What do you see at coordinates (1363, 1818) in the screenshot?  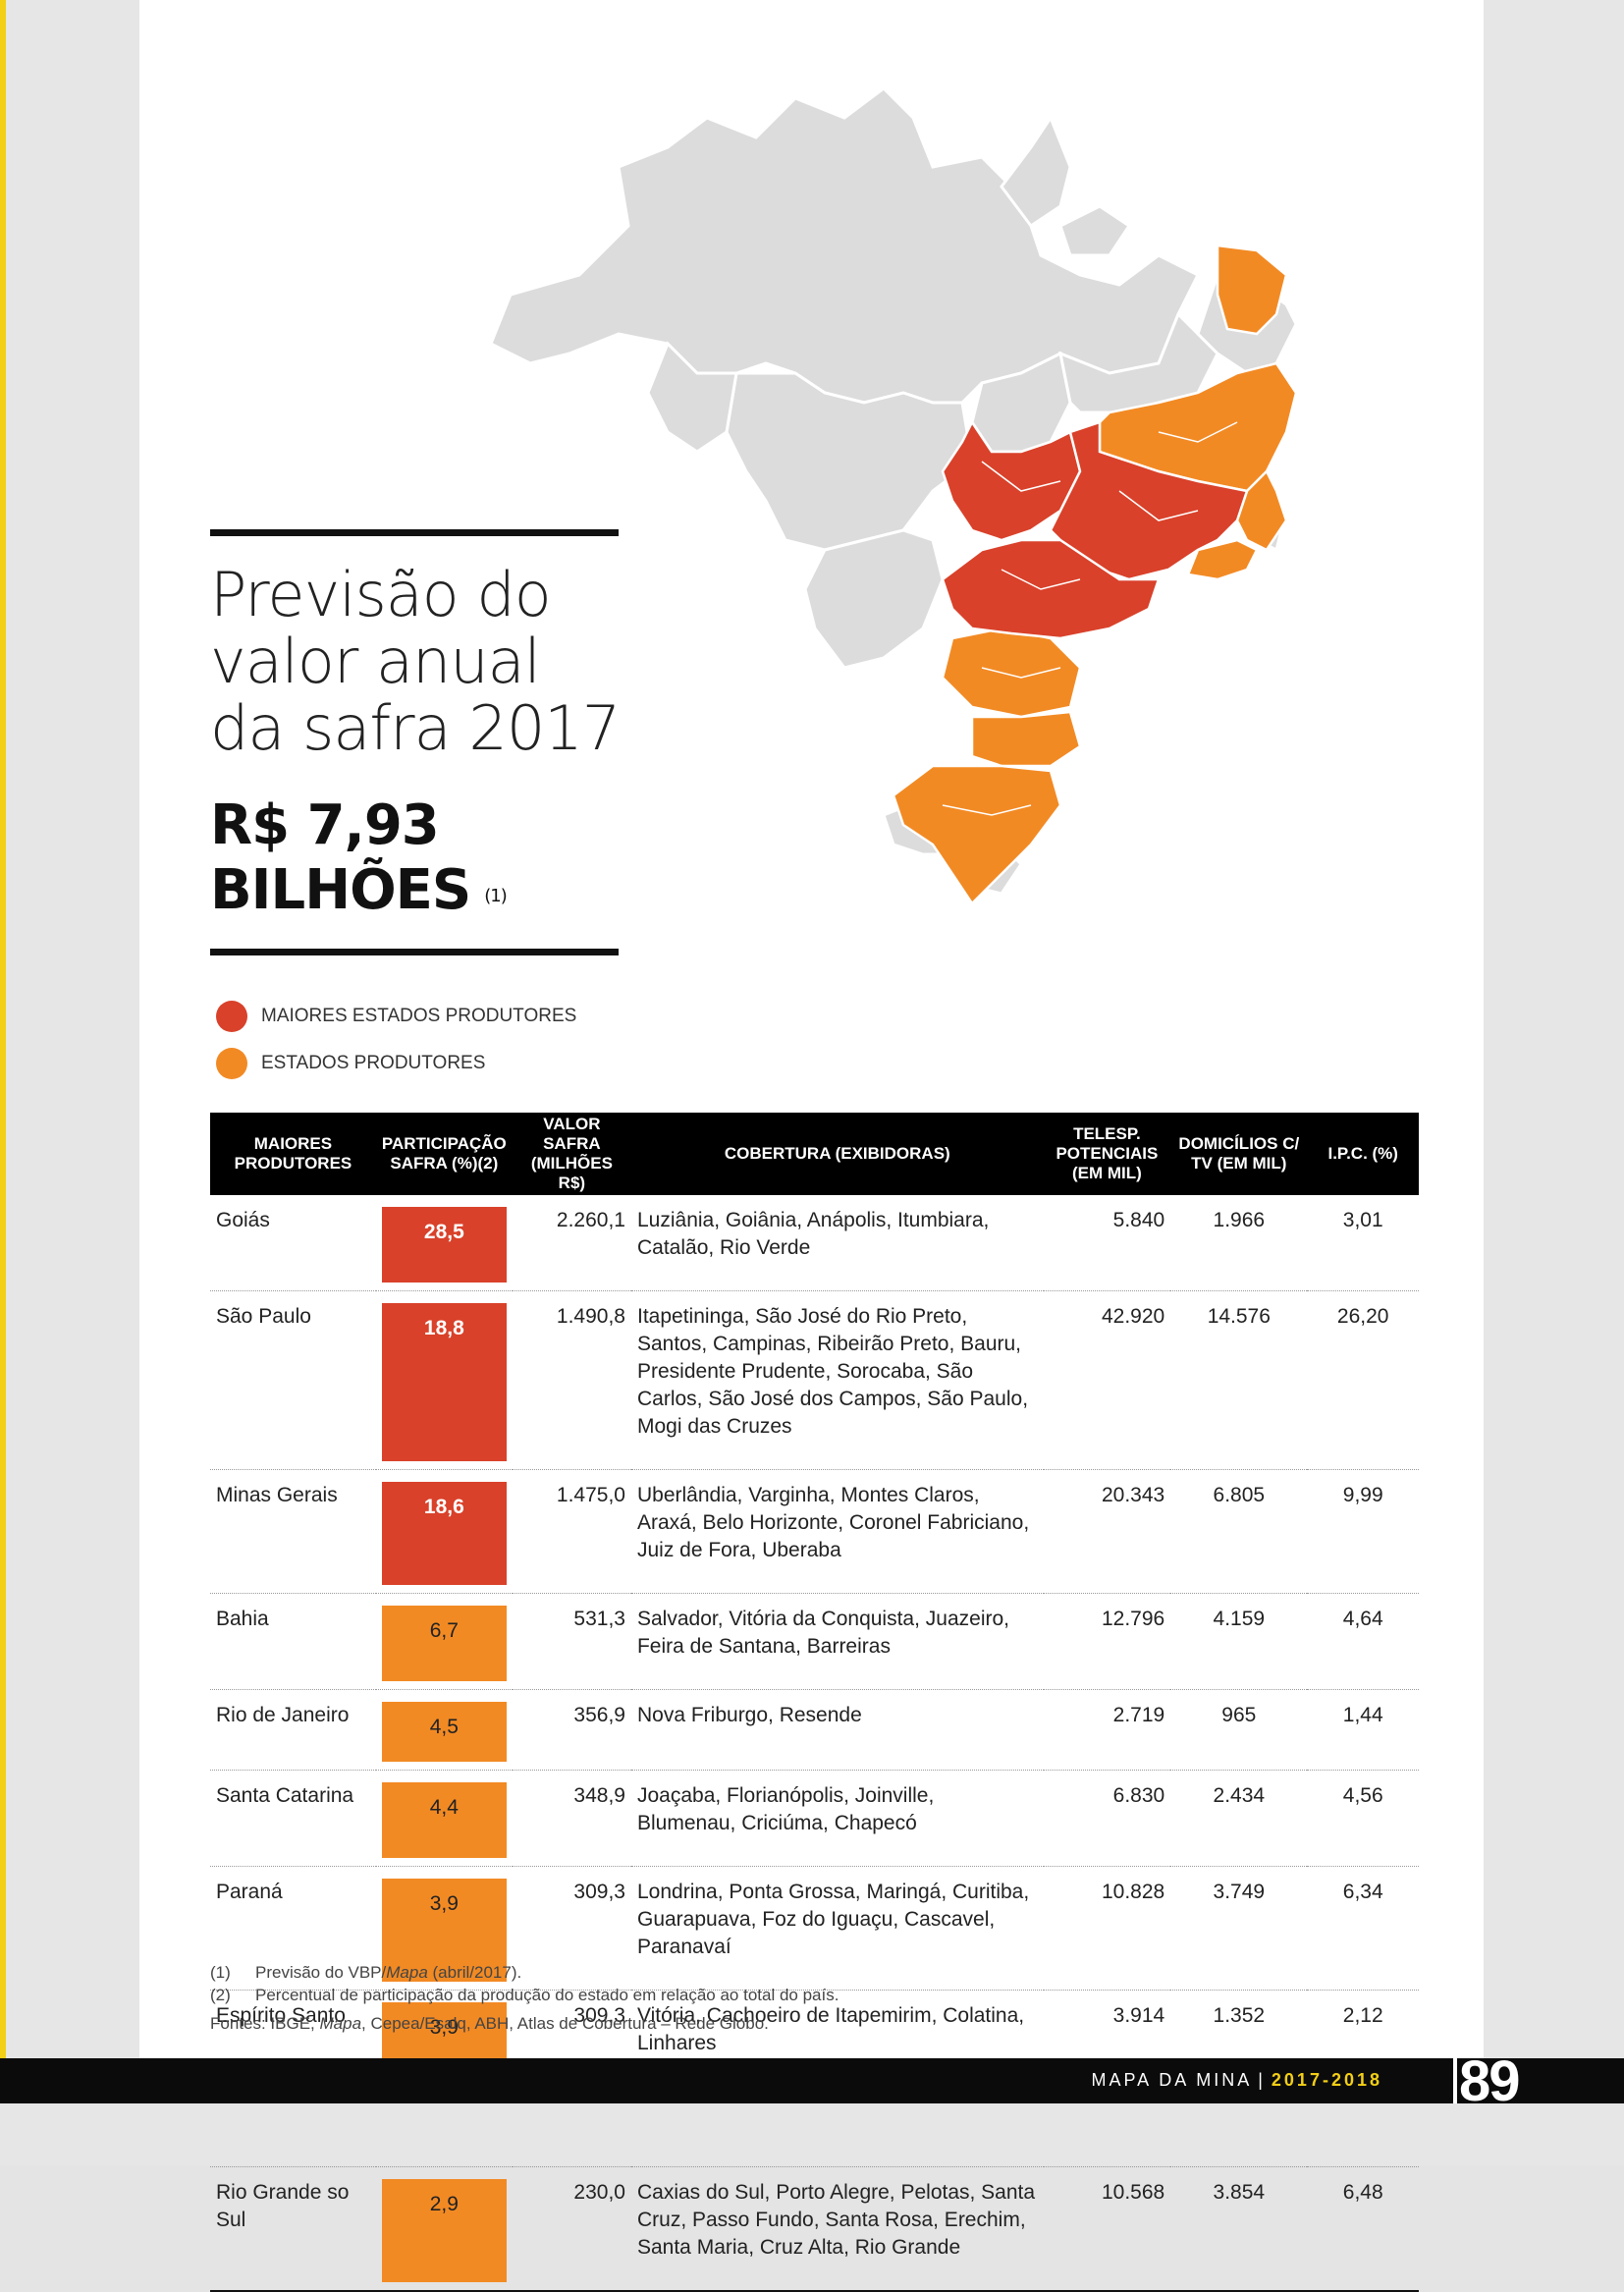 I see `ipc-cell: 4,56` at bounding box center [1363, 1818].